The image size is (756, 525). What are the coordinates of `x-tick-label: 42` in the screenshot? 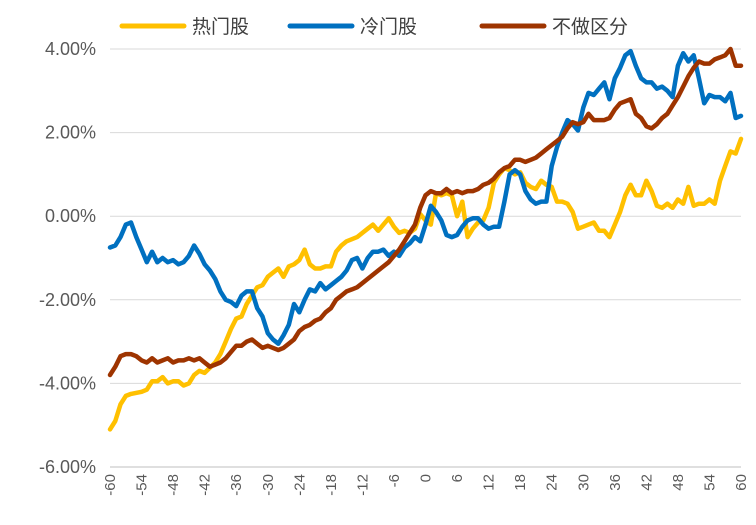 It's located at (646, 482).